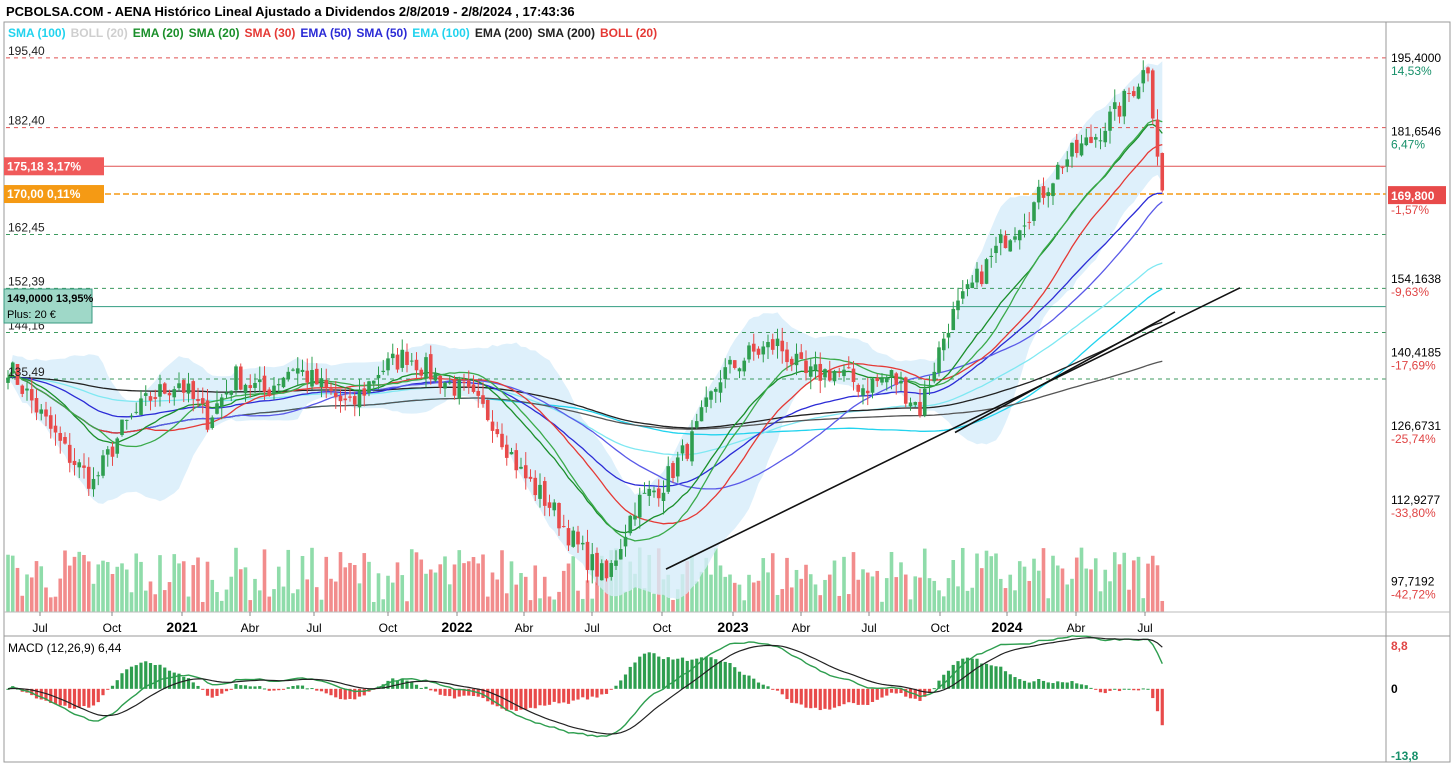  What do you see at coordinates (37, 33) in the screenshot?
I see `legend-item: SMA (100)` at bounding box center [37, 33].